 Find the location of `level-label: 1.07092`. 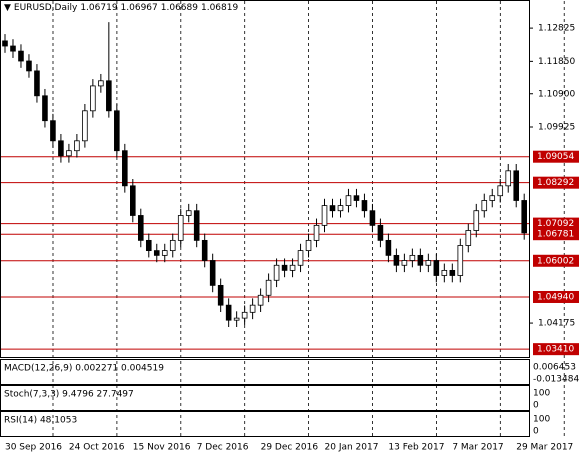

level-label: 1.07092 is located at coordinates (555, 224).